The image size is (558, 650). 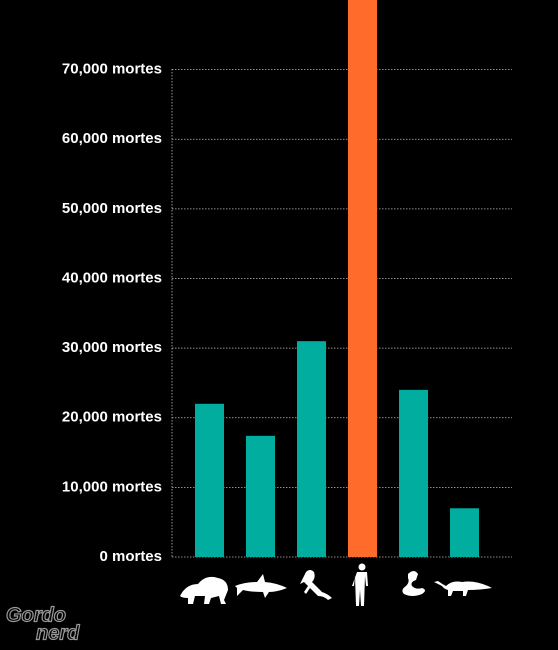 What do you see at coordinates (112, 138) in the screenshot?
I see `y-tick-label: 60,000 mortes` at bounding box center [112, 138].